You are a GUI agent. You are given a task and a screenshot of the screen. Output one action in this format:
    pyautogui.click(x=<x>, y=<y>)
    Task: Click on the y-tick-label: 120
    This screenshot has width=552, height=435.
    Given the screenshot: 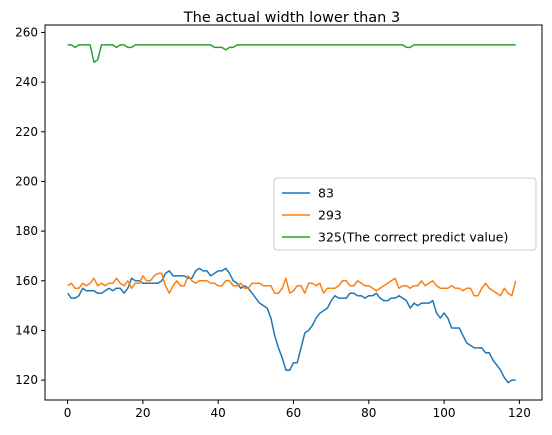 What is the action you would take?
    pyautogui.click(x=26, y=380)
    